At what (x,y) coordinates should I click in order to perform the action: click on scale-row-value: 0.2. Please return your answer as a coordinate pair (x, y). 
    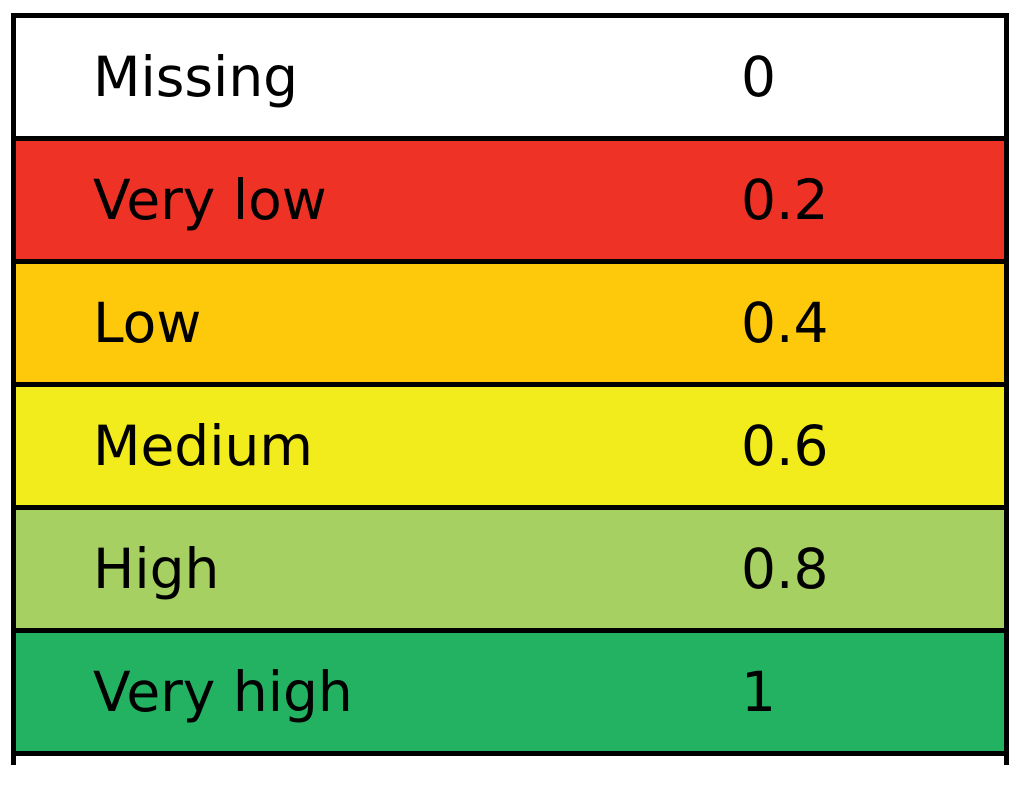
    Looking at the image, I should click on (785, 200).